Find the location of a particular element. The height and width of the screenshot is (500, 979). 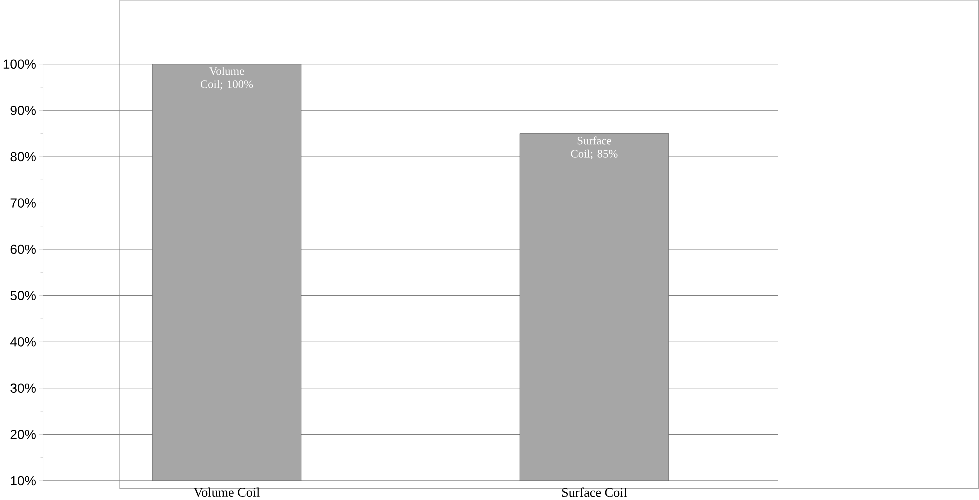

data-label: Volume Coil; 100% is located at coordinates (227, 78).